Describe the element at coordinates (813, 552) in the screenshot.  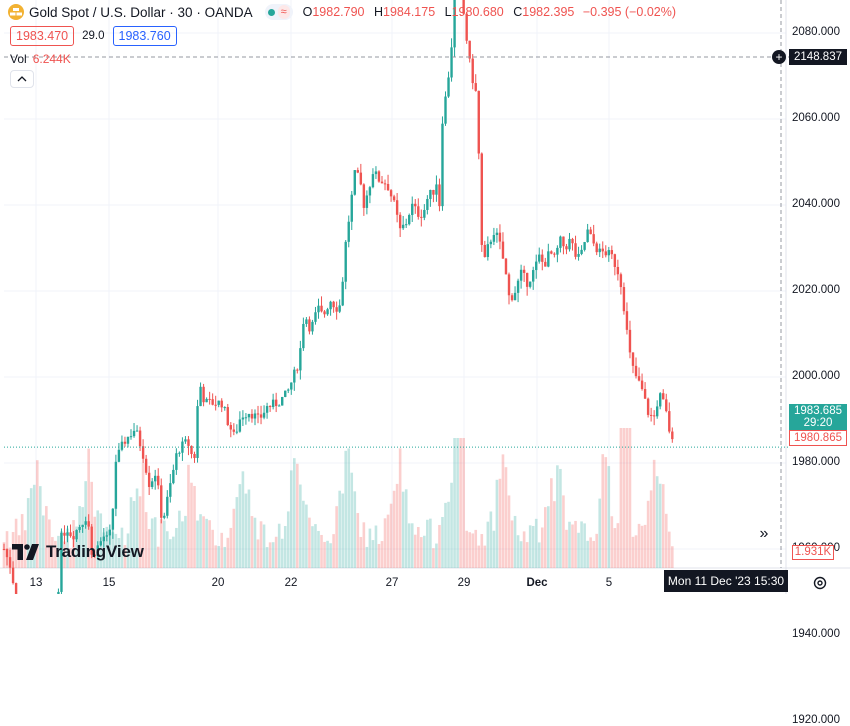
I see `last-volume-tag: 1.931K` at that location.